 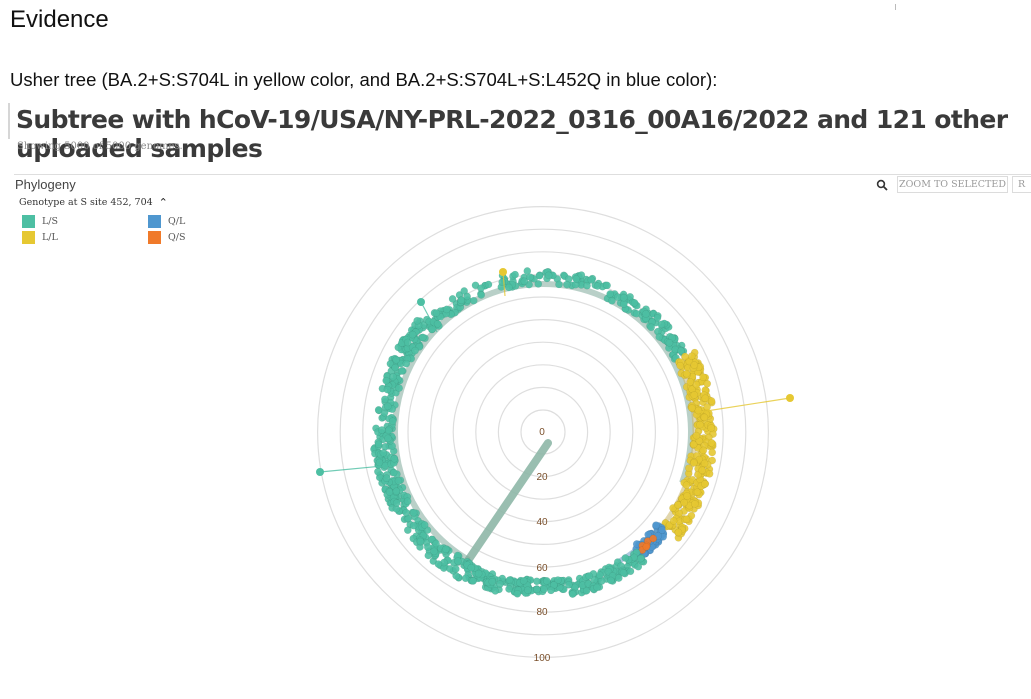 I want to click on axis-tick-label: 100, so click(x=542, y=658).